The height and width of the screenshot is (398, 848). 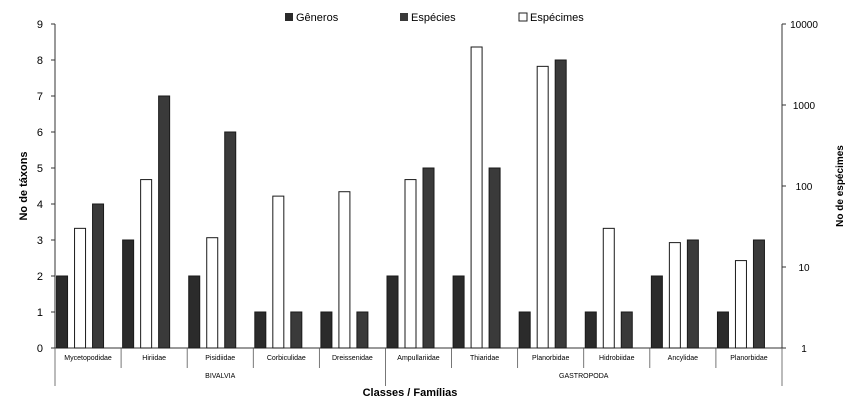 I want to click on category-label: Ampullariidae, so click(x=418, y=358).